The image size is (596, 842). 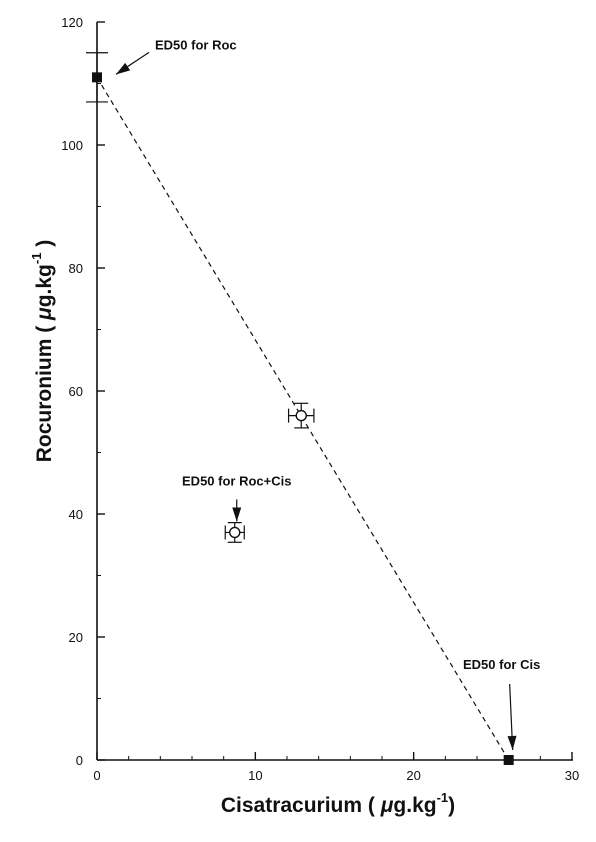 What do you see at coordinates (501, 664) in the screenshot?
I see `annotation-ed50-cis: ED50 for Cis` at bounding box center [501, 664].